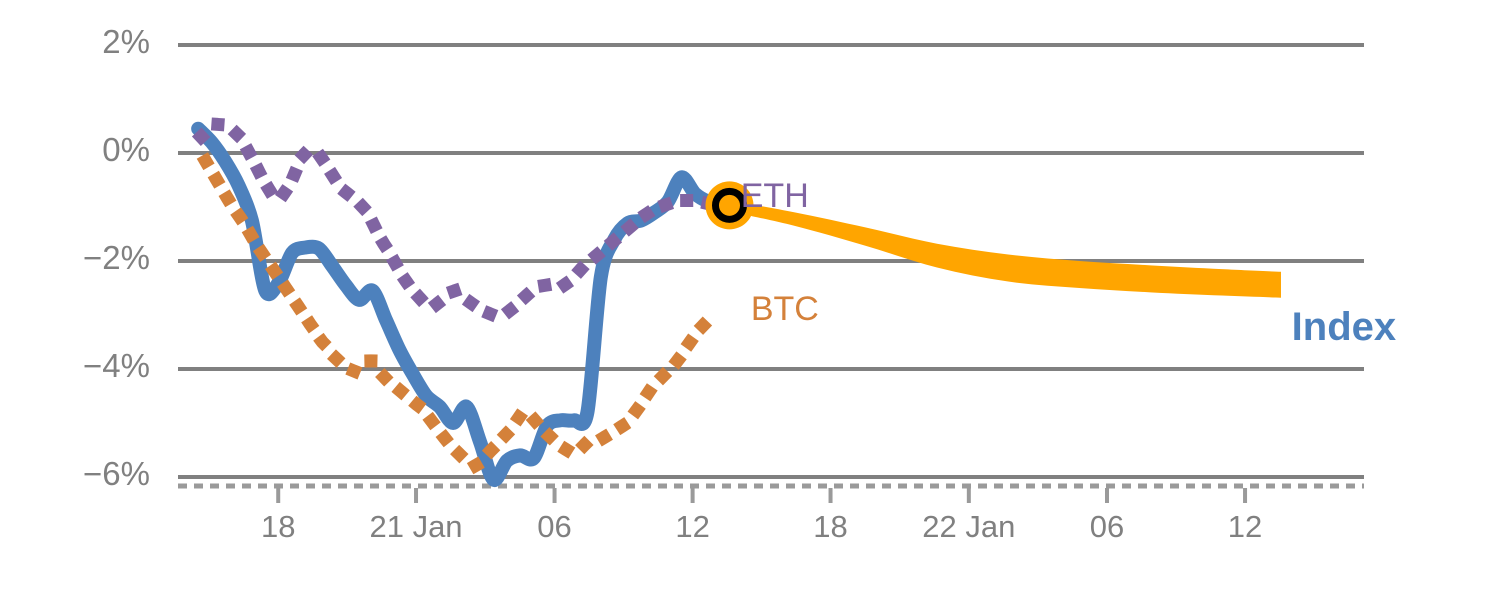 The height and width of the screenshot is (600, 1500). I want to click on xtick-label-1: 21 Jan, so click(416, 526).